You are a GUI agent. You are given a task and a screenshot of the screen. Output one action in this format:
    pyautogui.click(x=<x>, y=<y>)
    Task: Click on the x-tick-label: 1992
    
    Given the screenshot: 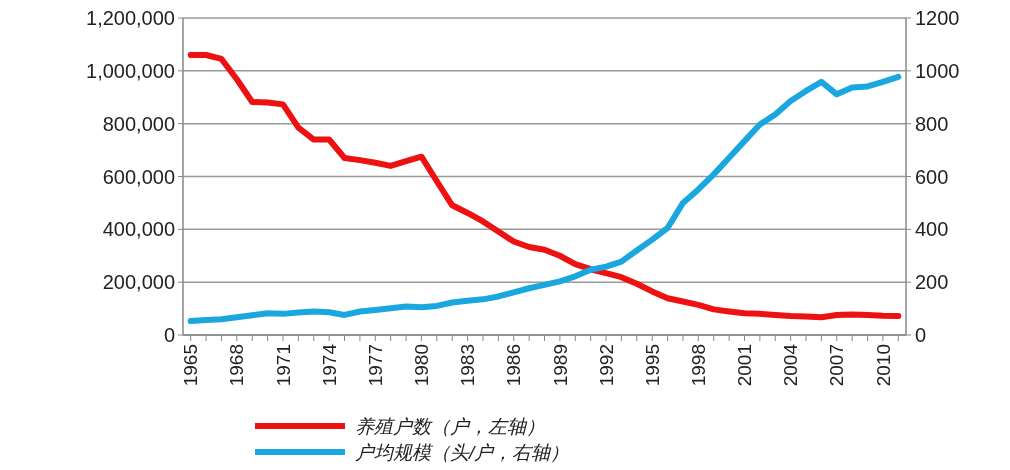 What is the action you would take?
    pyautogui.click(x=606, y=365)
    